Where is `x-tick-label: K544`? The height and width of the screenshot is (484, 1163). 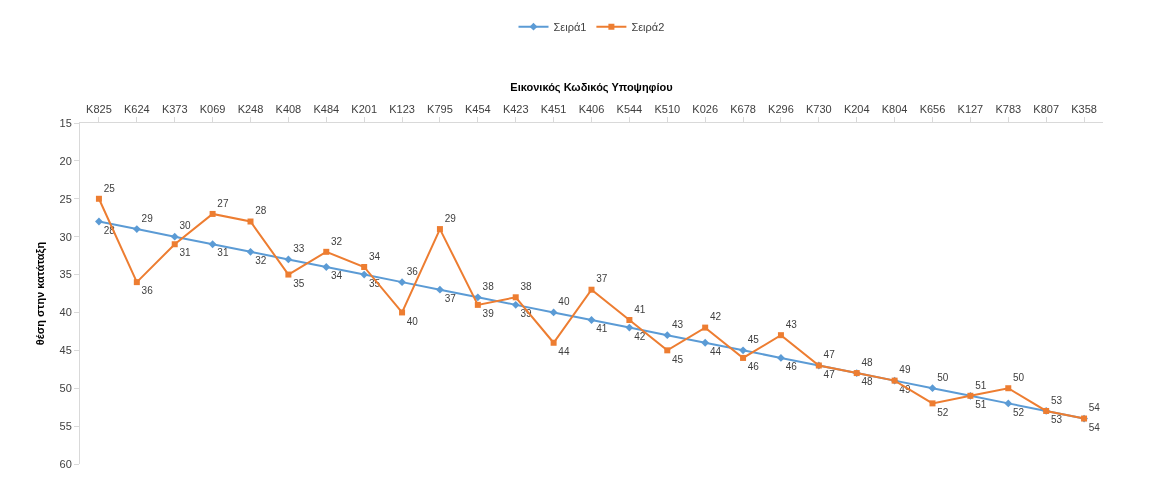
x-tick-label: K544 is located at coordinates (629, 108).